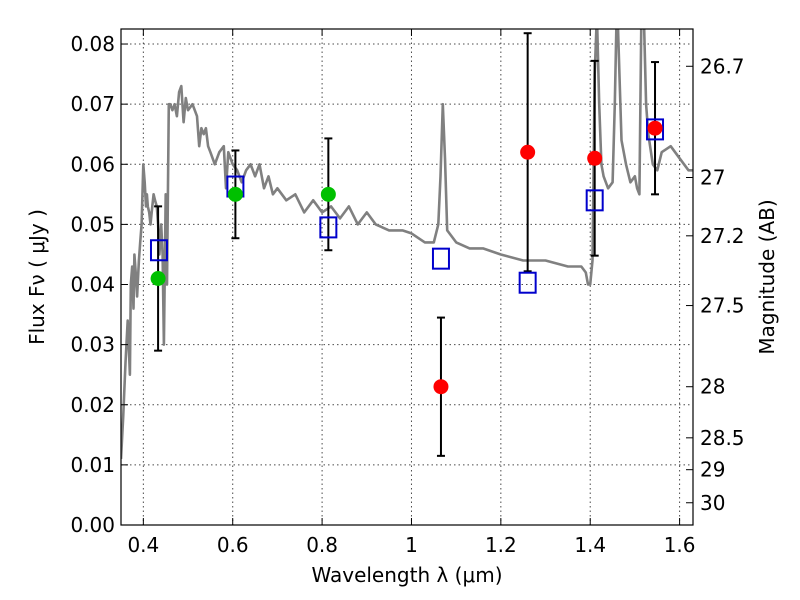 This screenshot has height=600, width=800. Describe the element at coordinates (37, 277) in the screenshot. I see `y-axis-title: Flux Fν ( μJy )` at that location.